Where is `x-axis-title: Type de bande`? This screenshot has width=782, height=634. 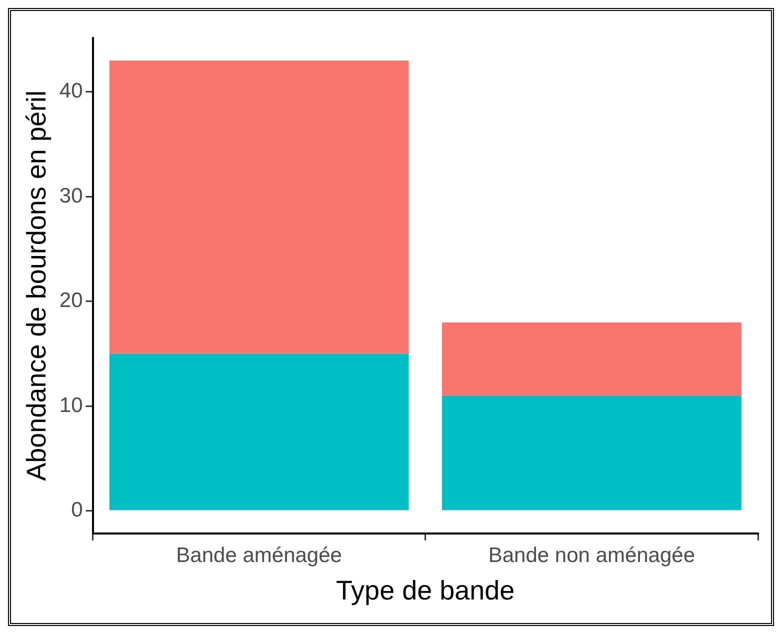 x-axis-title: Type de bande is located at coordinates (425, 590).